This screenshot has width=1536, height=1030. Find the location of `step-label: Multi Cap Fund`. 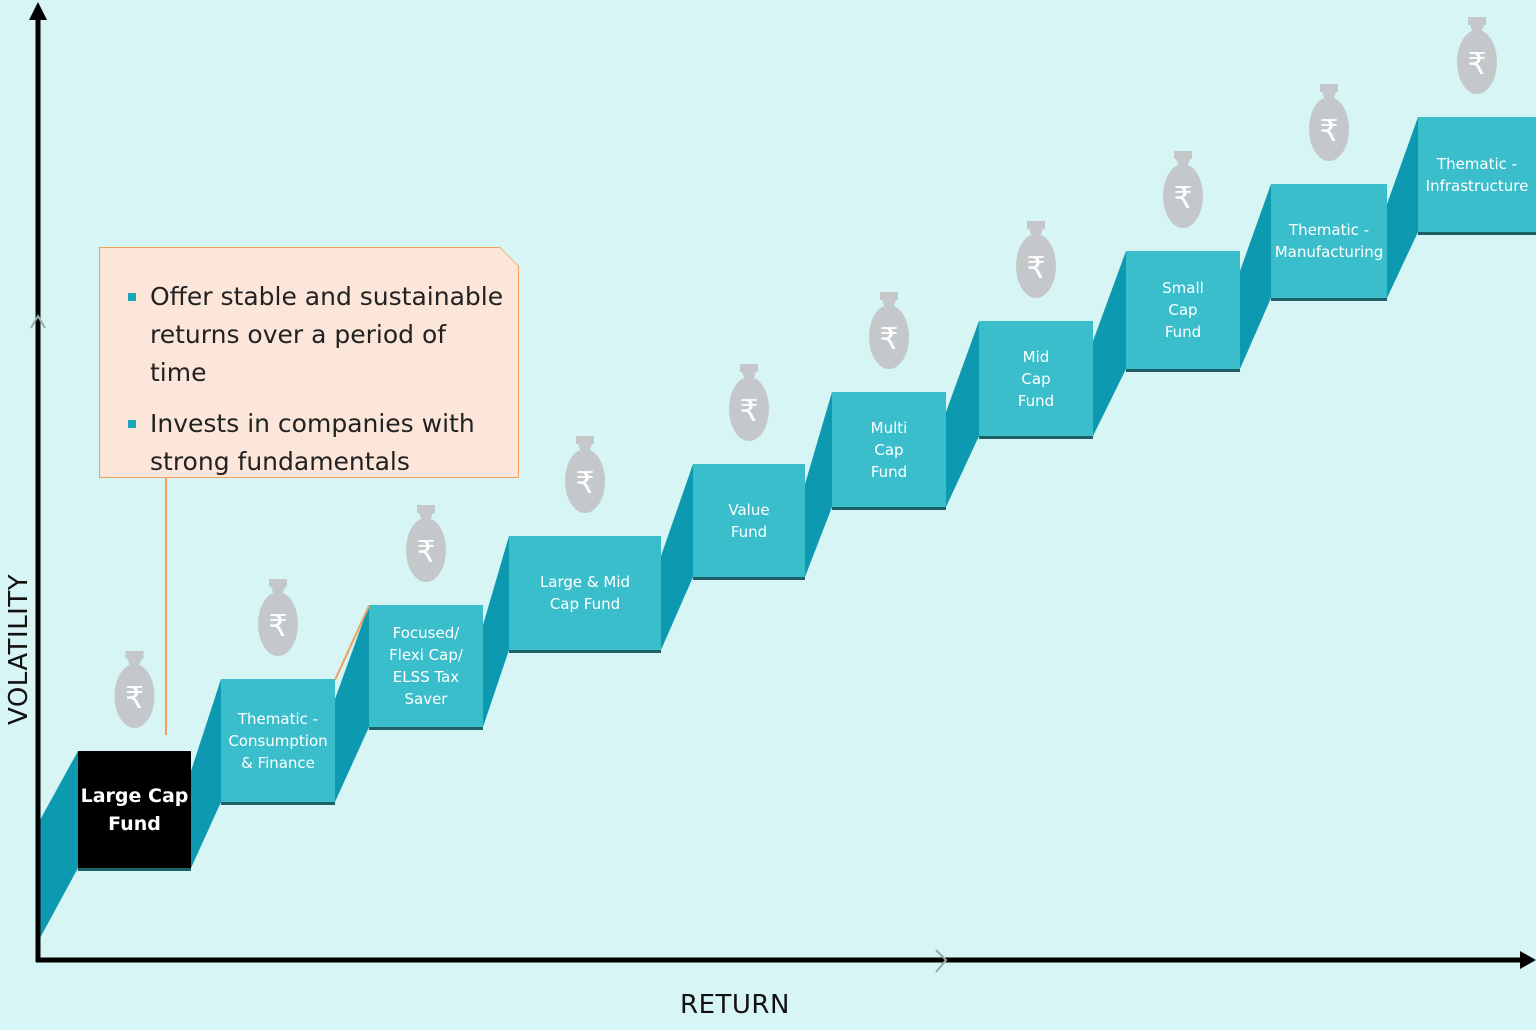

step-label: Multi Cap Fund is located at coordinates (889, 449).